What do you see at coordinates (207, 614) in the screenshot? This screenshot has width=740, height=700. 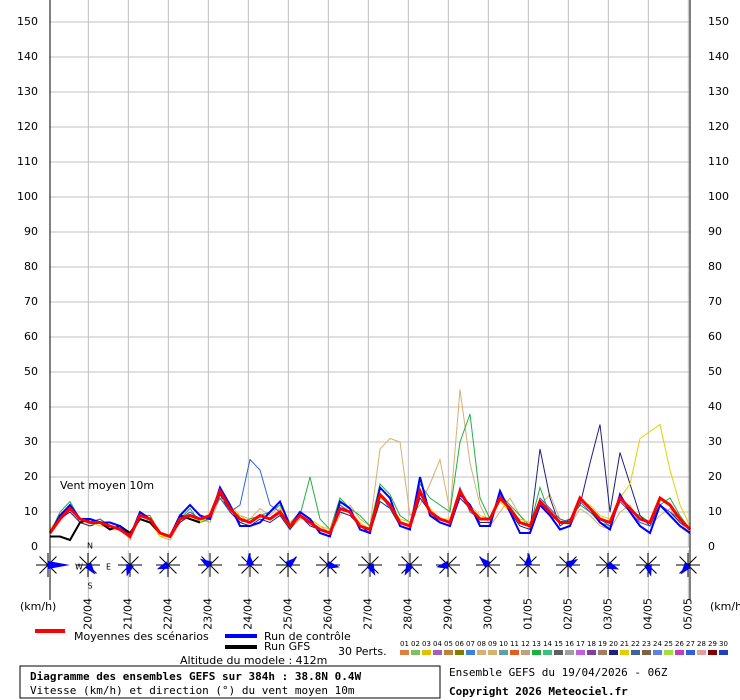 I see `x-tick-label: 23/04` at bounding box center [207, 614].